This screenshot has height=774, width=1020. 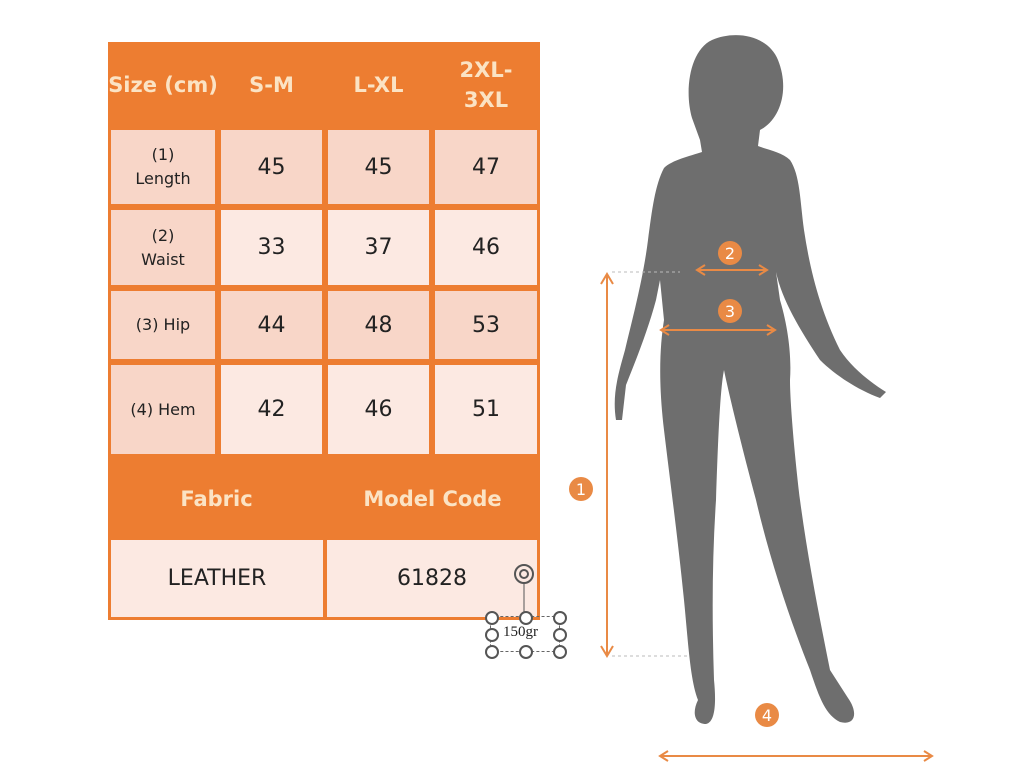 I want to click on header-l-xl: L-XL, so click(x=378, y=84).